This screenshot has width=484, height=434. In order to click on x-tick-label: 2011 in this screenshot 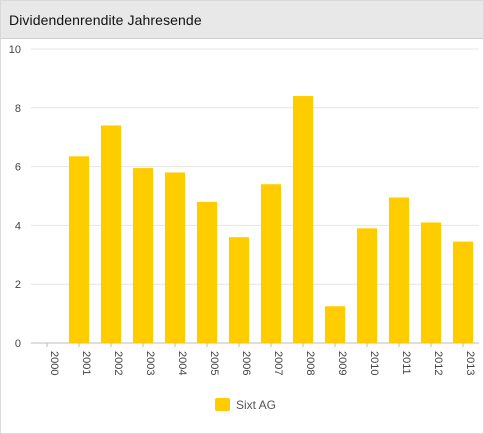, I will do `click(406, 363)`.